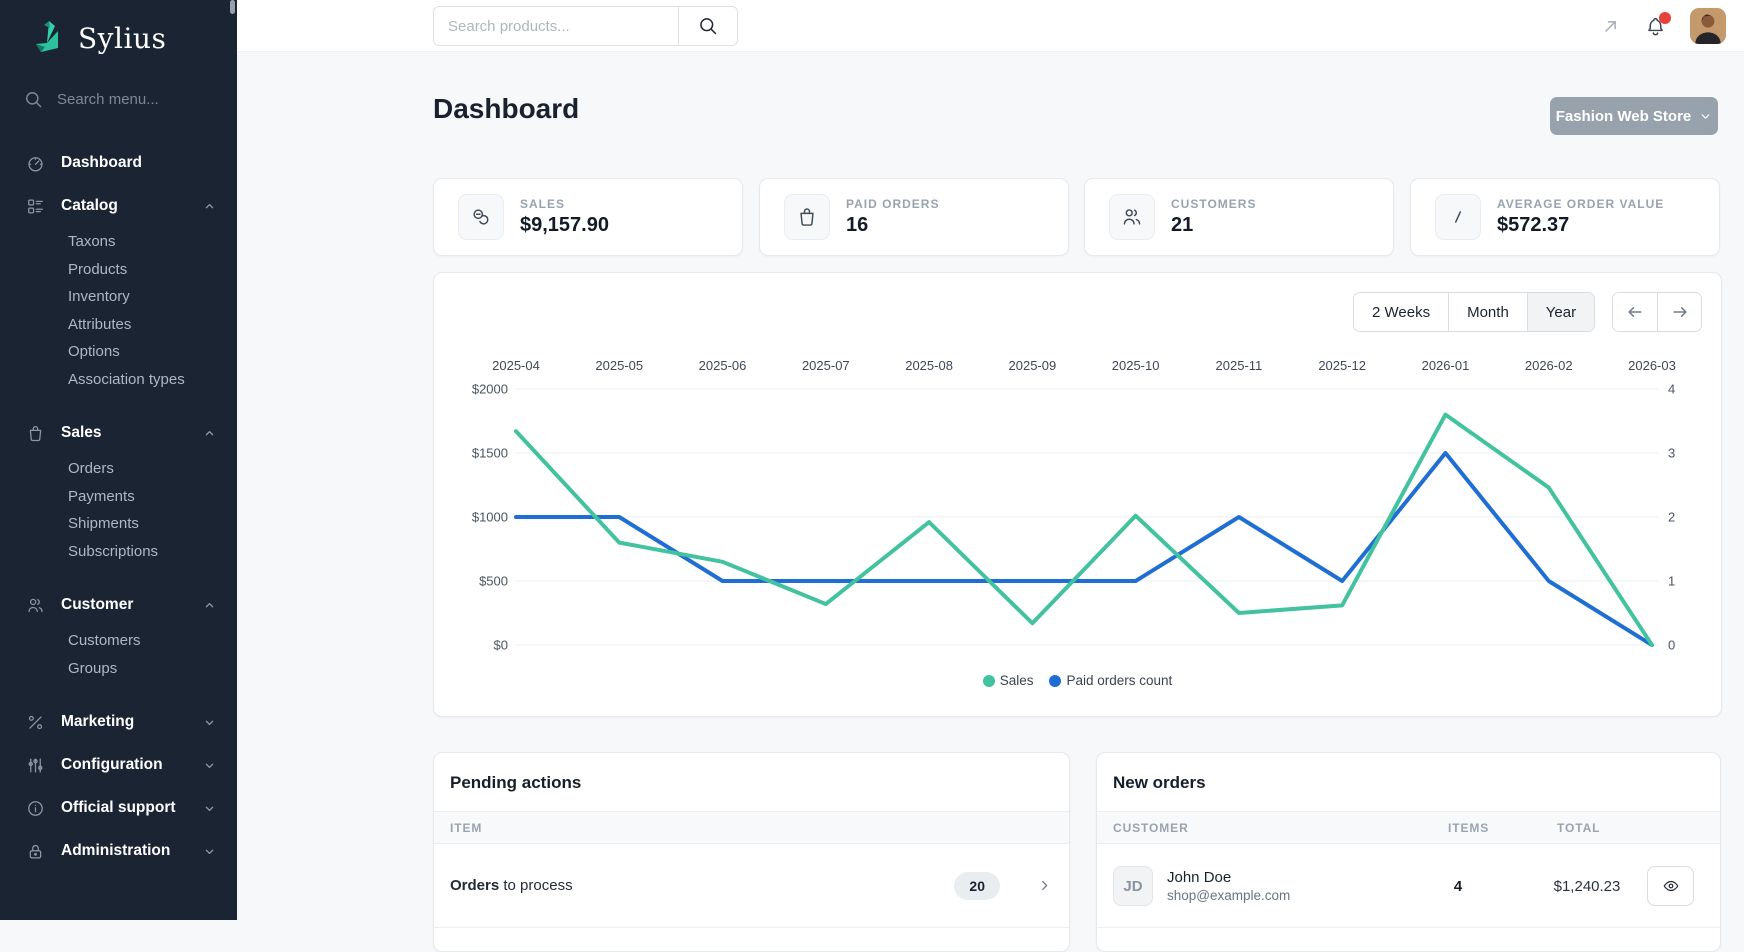  What do you see at coordinates (1487, 312) in the screenshot?
I see `range-month-button: Month` at bounding box center [1487, 312].